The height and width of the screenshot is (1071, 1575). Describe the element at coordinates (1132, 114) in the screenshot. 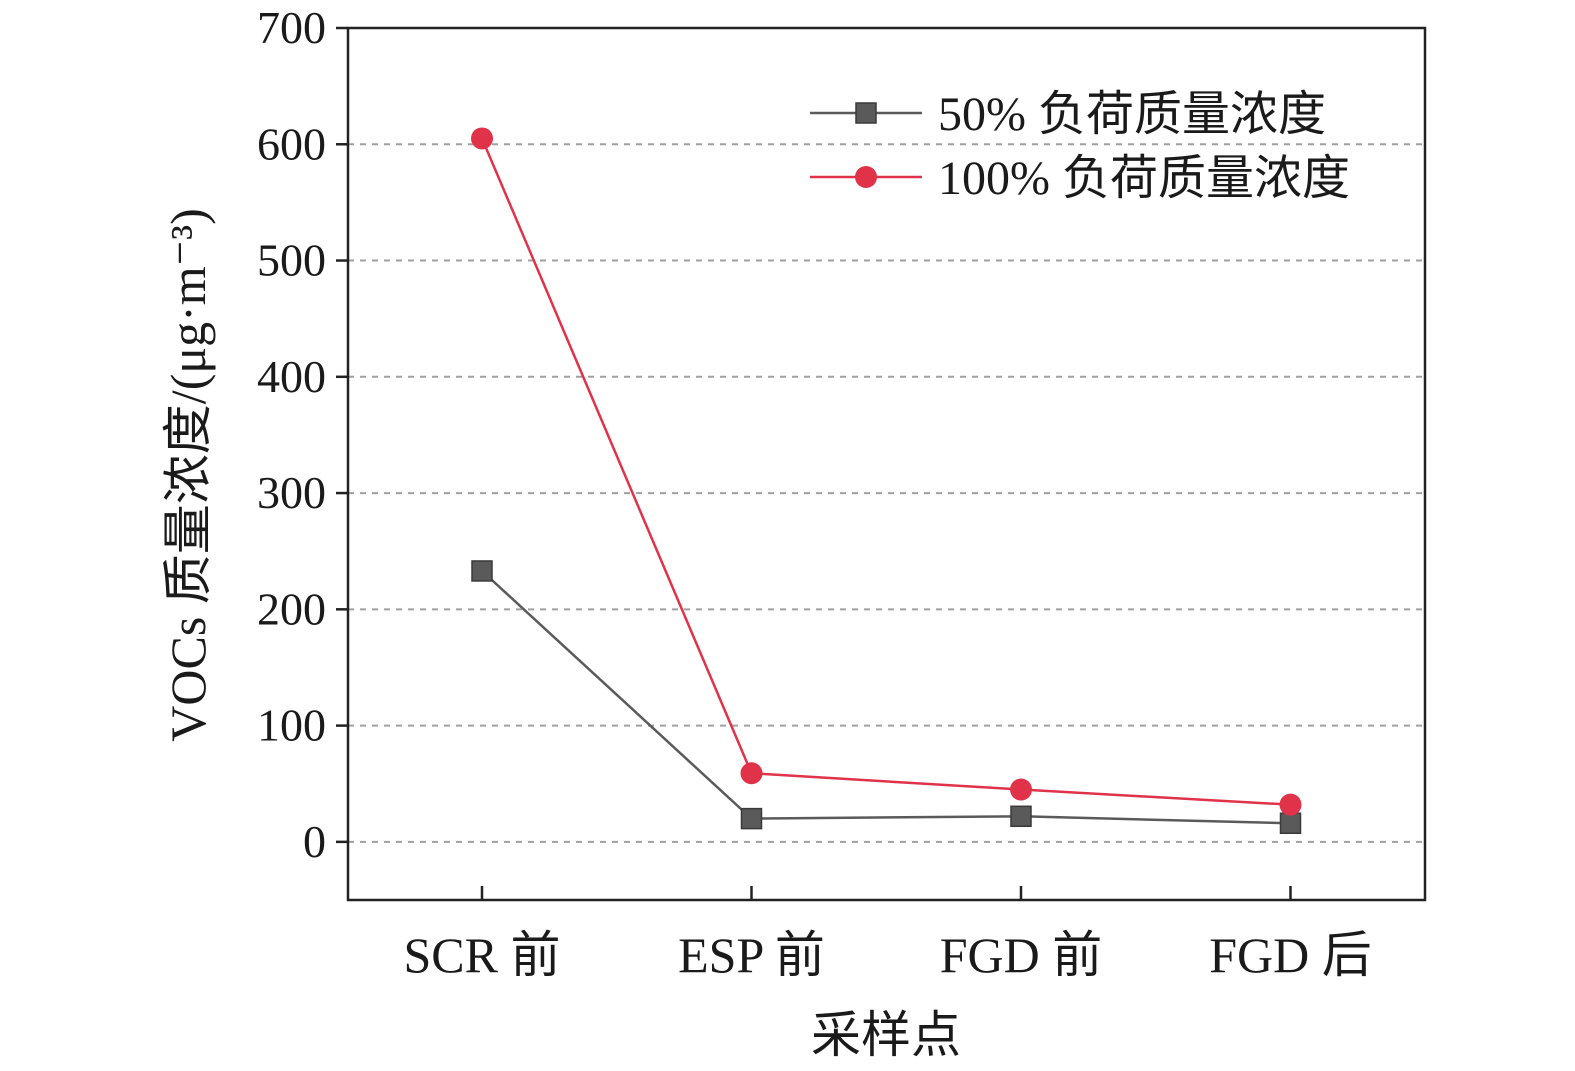

I see `legend-label: 50% 负荷质量浓度` at that location.